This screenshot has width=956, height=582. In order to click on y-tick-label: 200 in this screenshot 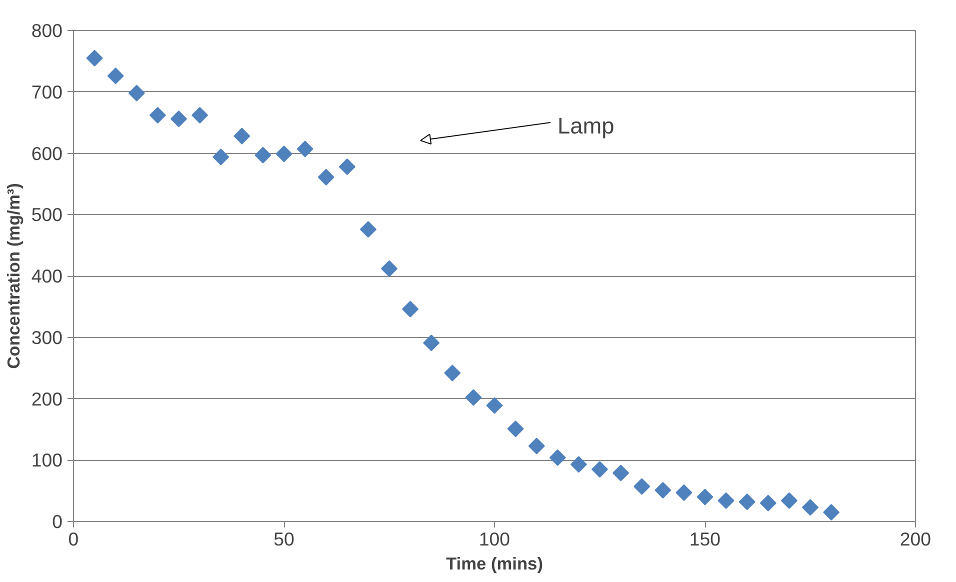, I will do `click(47, 399)`.